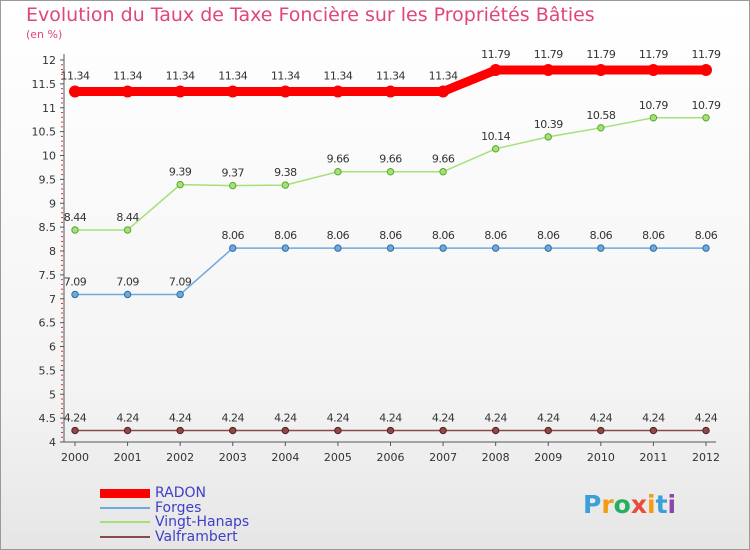 The height and width of the screenshot is (550, 750). I want to click on chart-subtitle: (en %), so click(44, 34).